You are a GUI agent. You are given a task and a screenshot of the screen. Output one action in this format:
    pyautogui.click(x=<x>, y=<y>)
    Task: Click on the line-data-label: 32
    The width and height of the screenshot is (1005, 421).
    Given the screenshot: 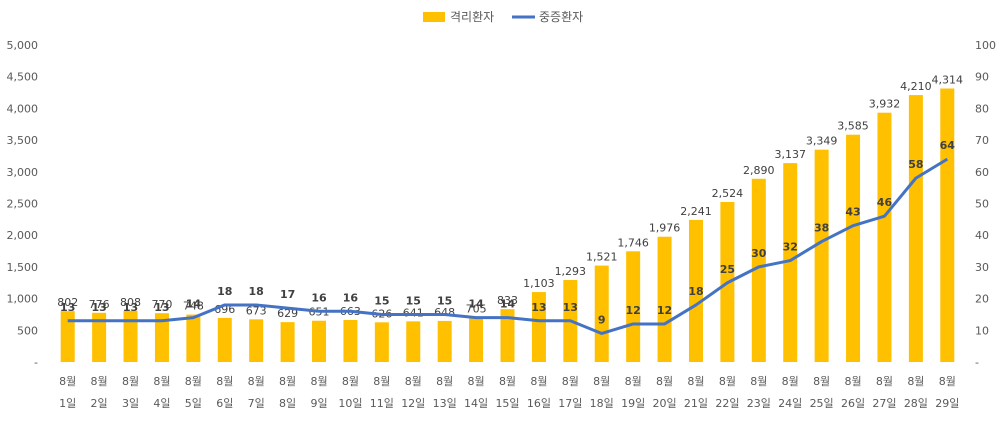 What is the action you would take?
    pyautogui.click(x=790, y=247)
    